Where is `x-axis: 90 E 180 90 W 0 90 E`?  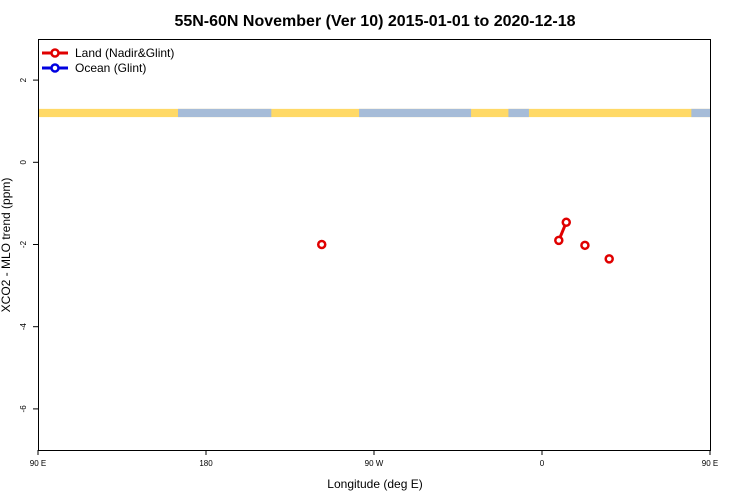
x-axis: 90 E 180 90 W 0 90 E is located at coordinates (374, 459).